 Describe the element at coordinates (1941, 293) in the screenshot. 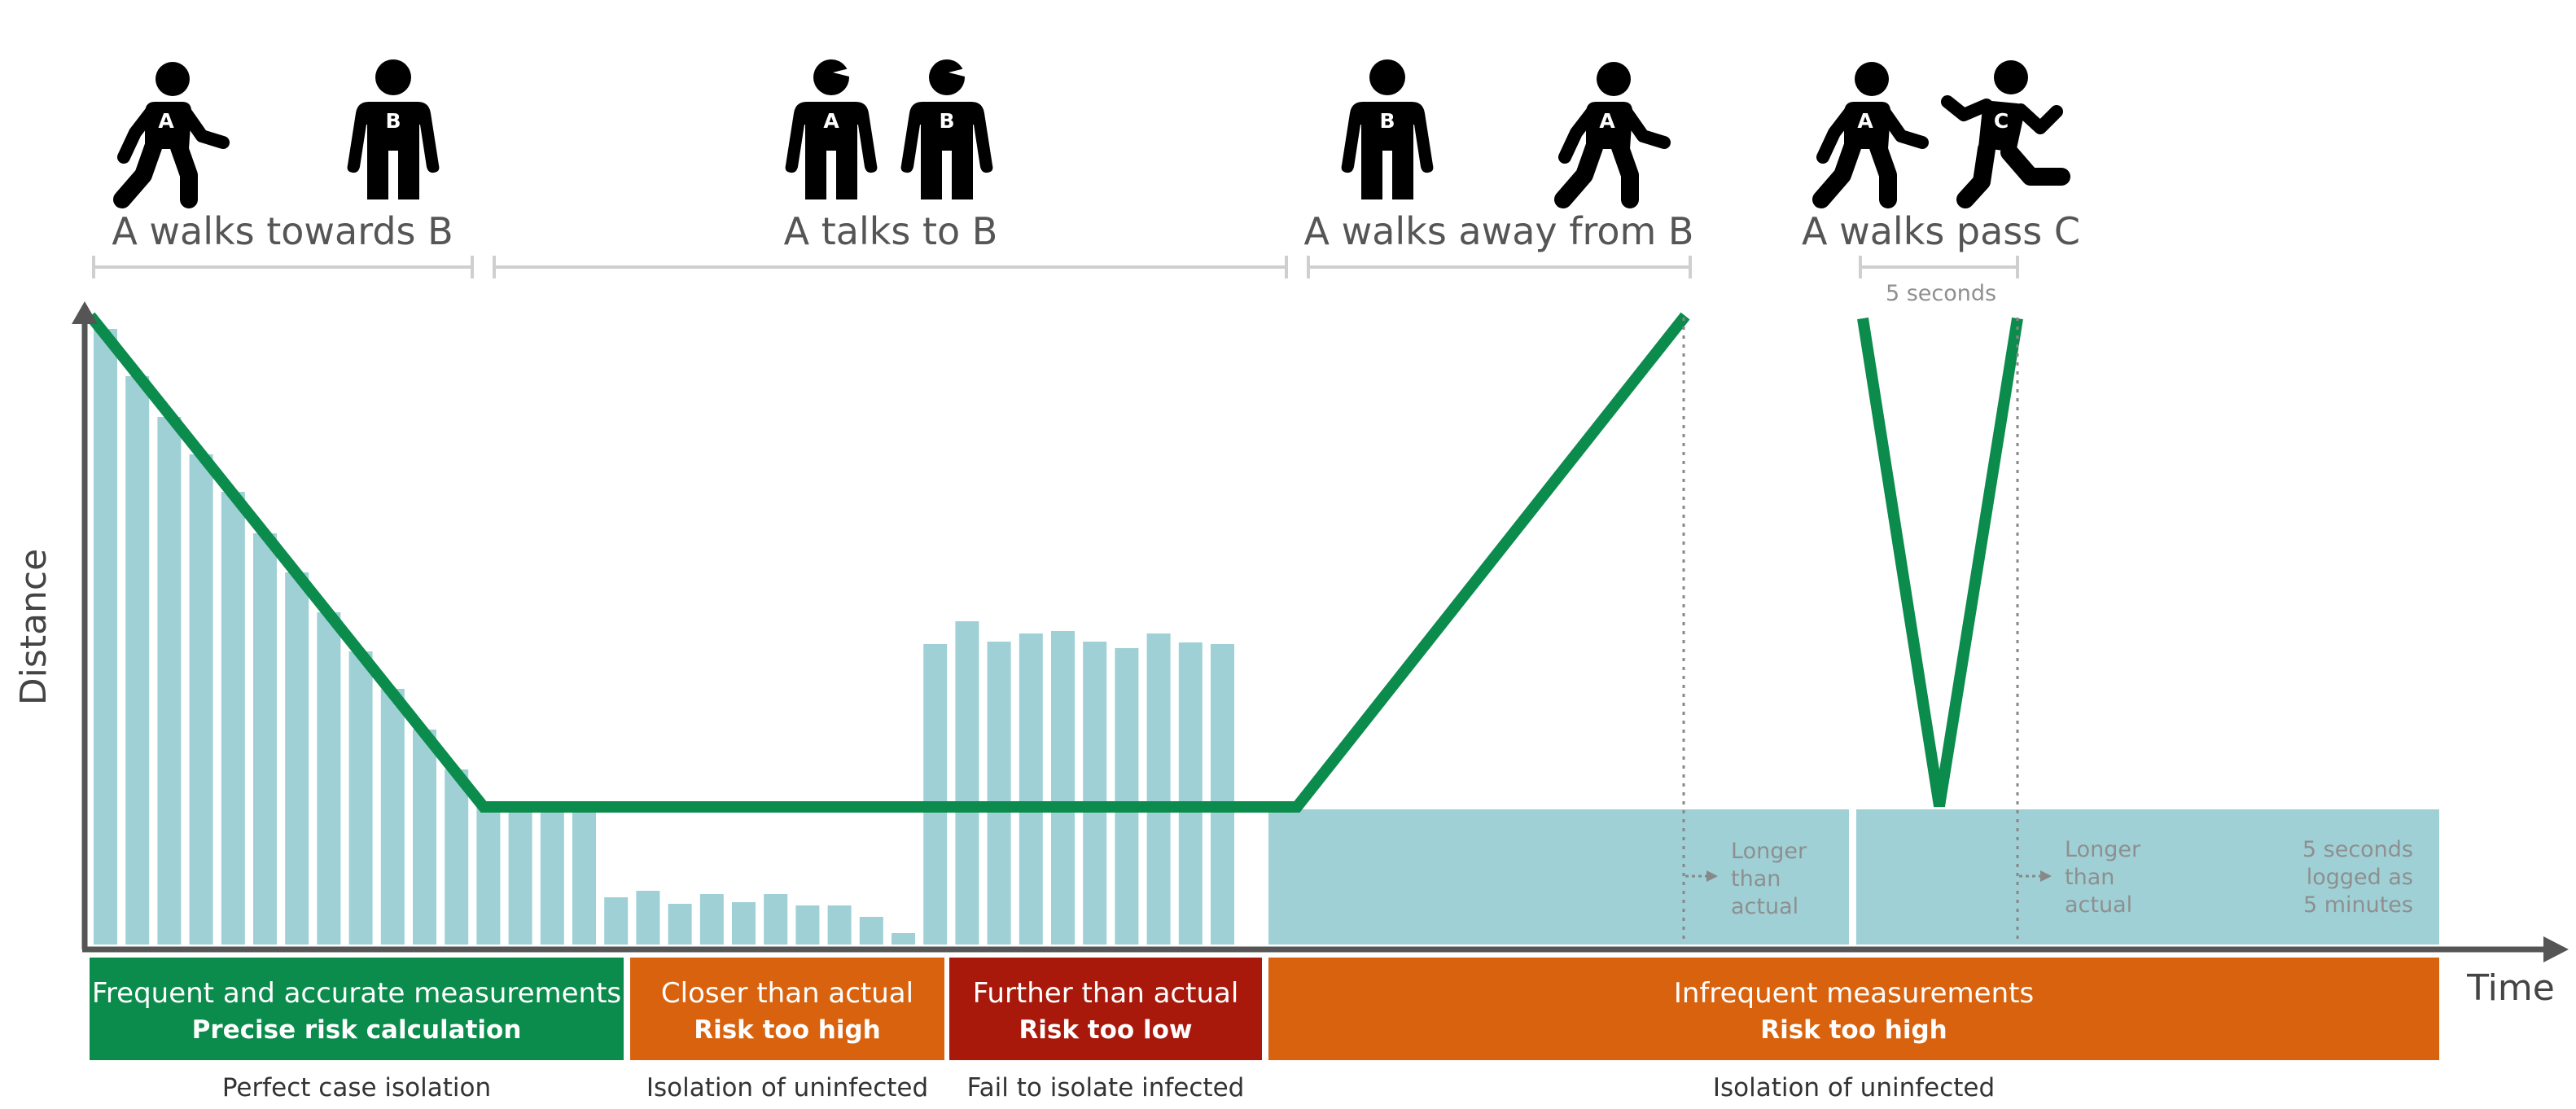

I see `interval-label: 5 seconds` at that location.